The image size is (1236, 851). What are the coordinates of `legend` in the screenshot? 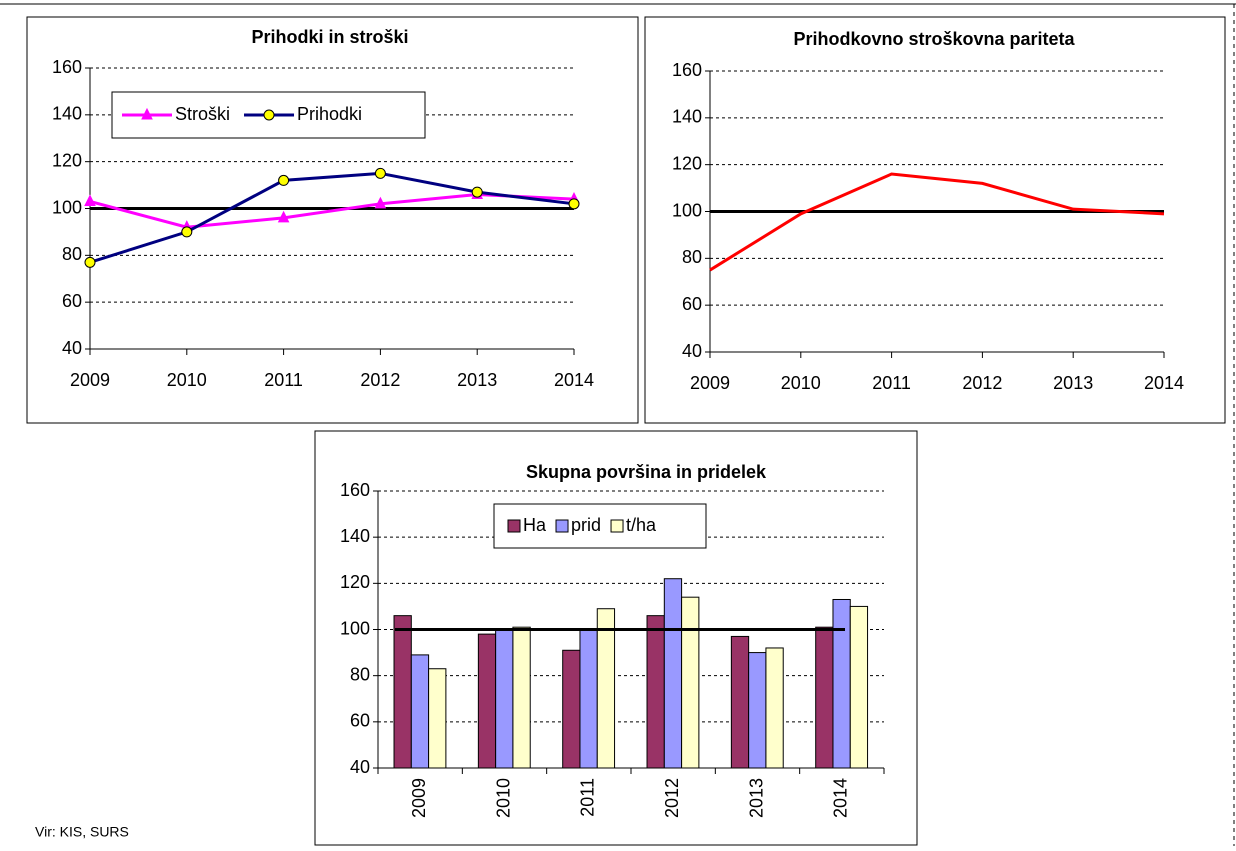 It's located at (600, 526).